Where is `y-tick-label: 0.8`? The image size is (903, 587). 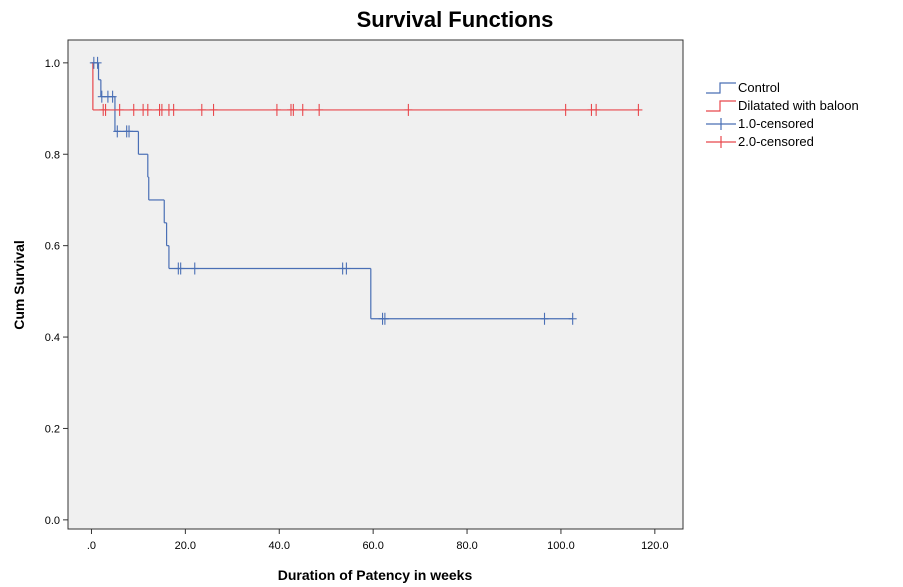 y-tick-label: 0.8 is located at coordinates (52, 155).